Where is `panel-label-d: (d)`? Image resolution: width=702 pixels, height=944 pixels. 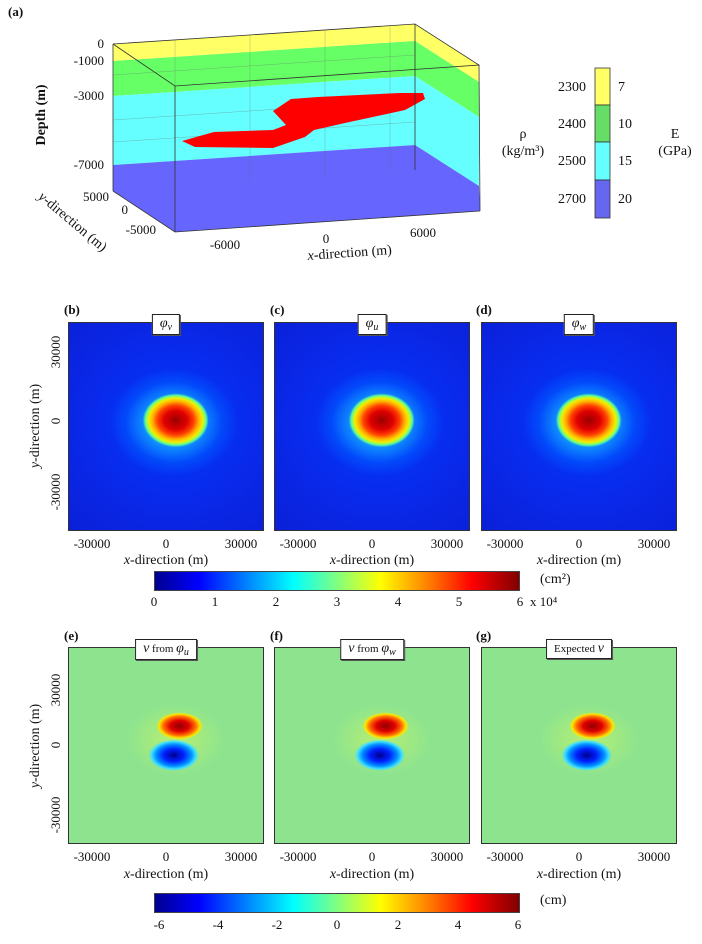 panel-label-d: (d) is located at coordinates (484, 309).